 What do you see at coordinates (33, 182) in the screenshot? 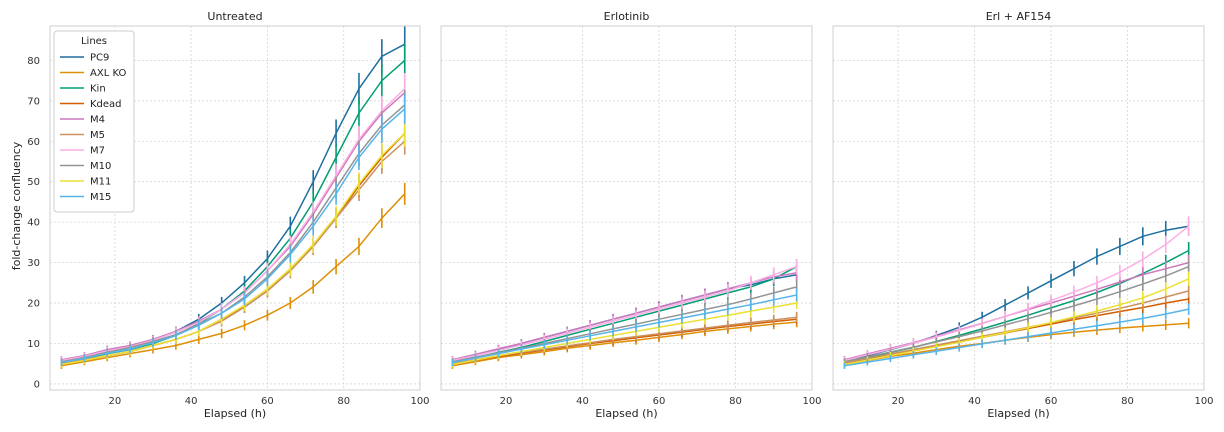
I see `y-tick-label: 50` at bounding box center [33, 182].